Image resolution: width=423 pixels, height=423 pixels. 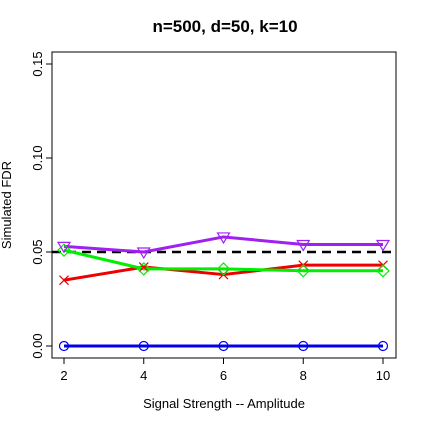 I want to click on x-tick-label: 8, so click(x=303, y=375).